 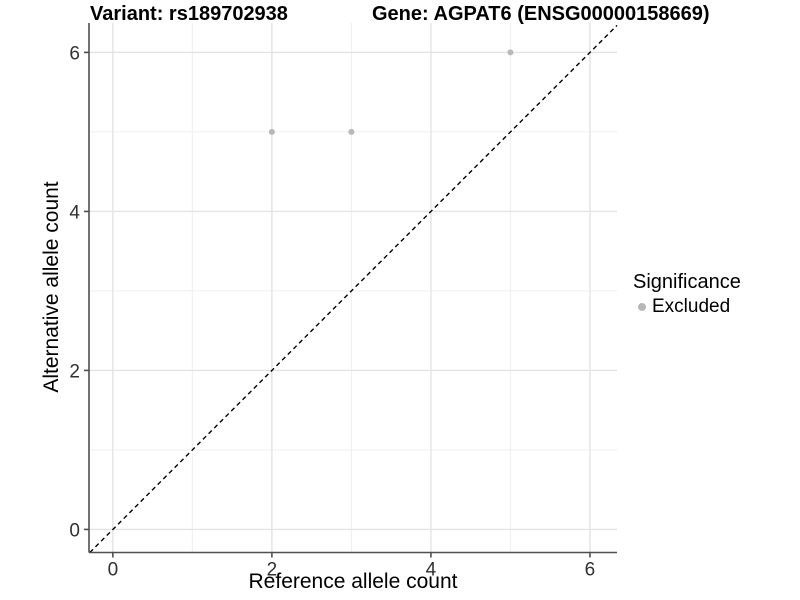 I want to click on excluded-point-icon, so click(x=642, y=307).